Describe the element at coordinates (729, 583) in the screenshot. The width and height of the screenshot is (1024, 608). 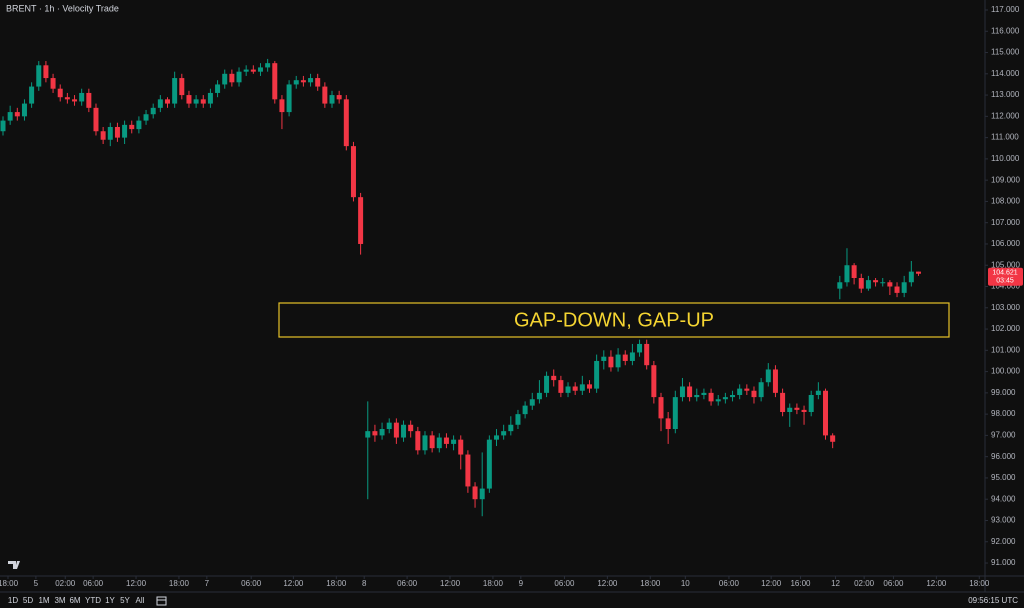
I see `x-tick-label: 06:00` at that location.